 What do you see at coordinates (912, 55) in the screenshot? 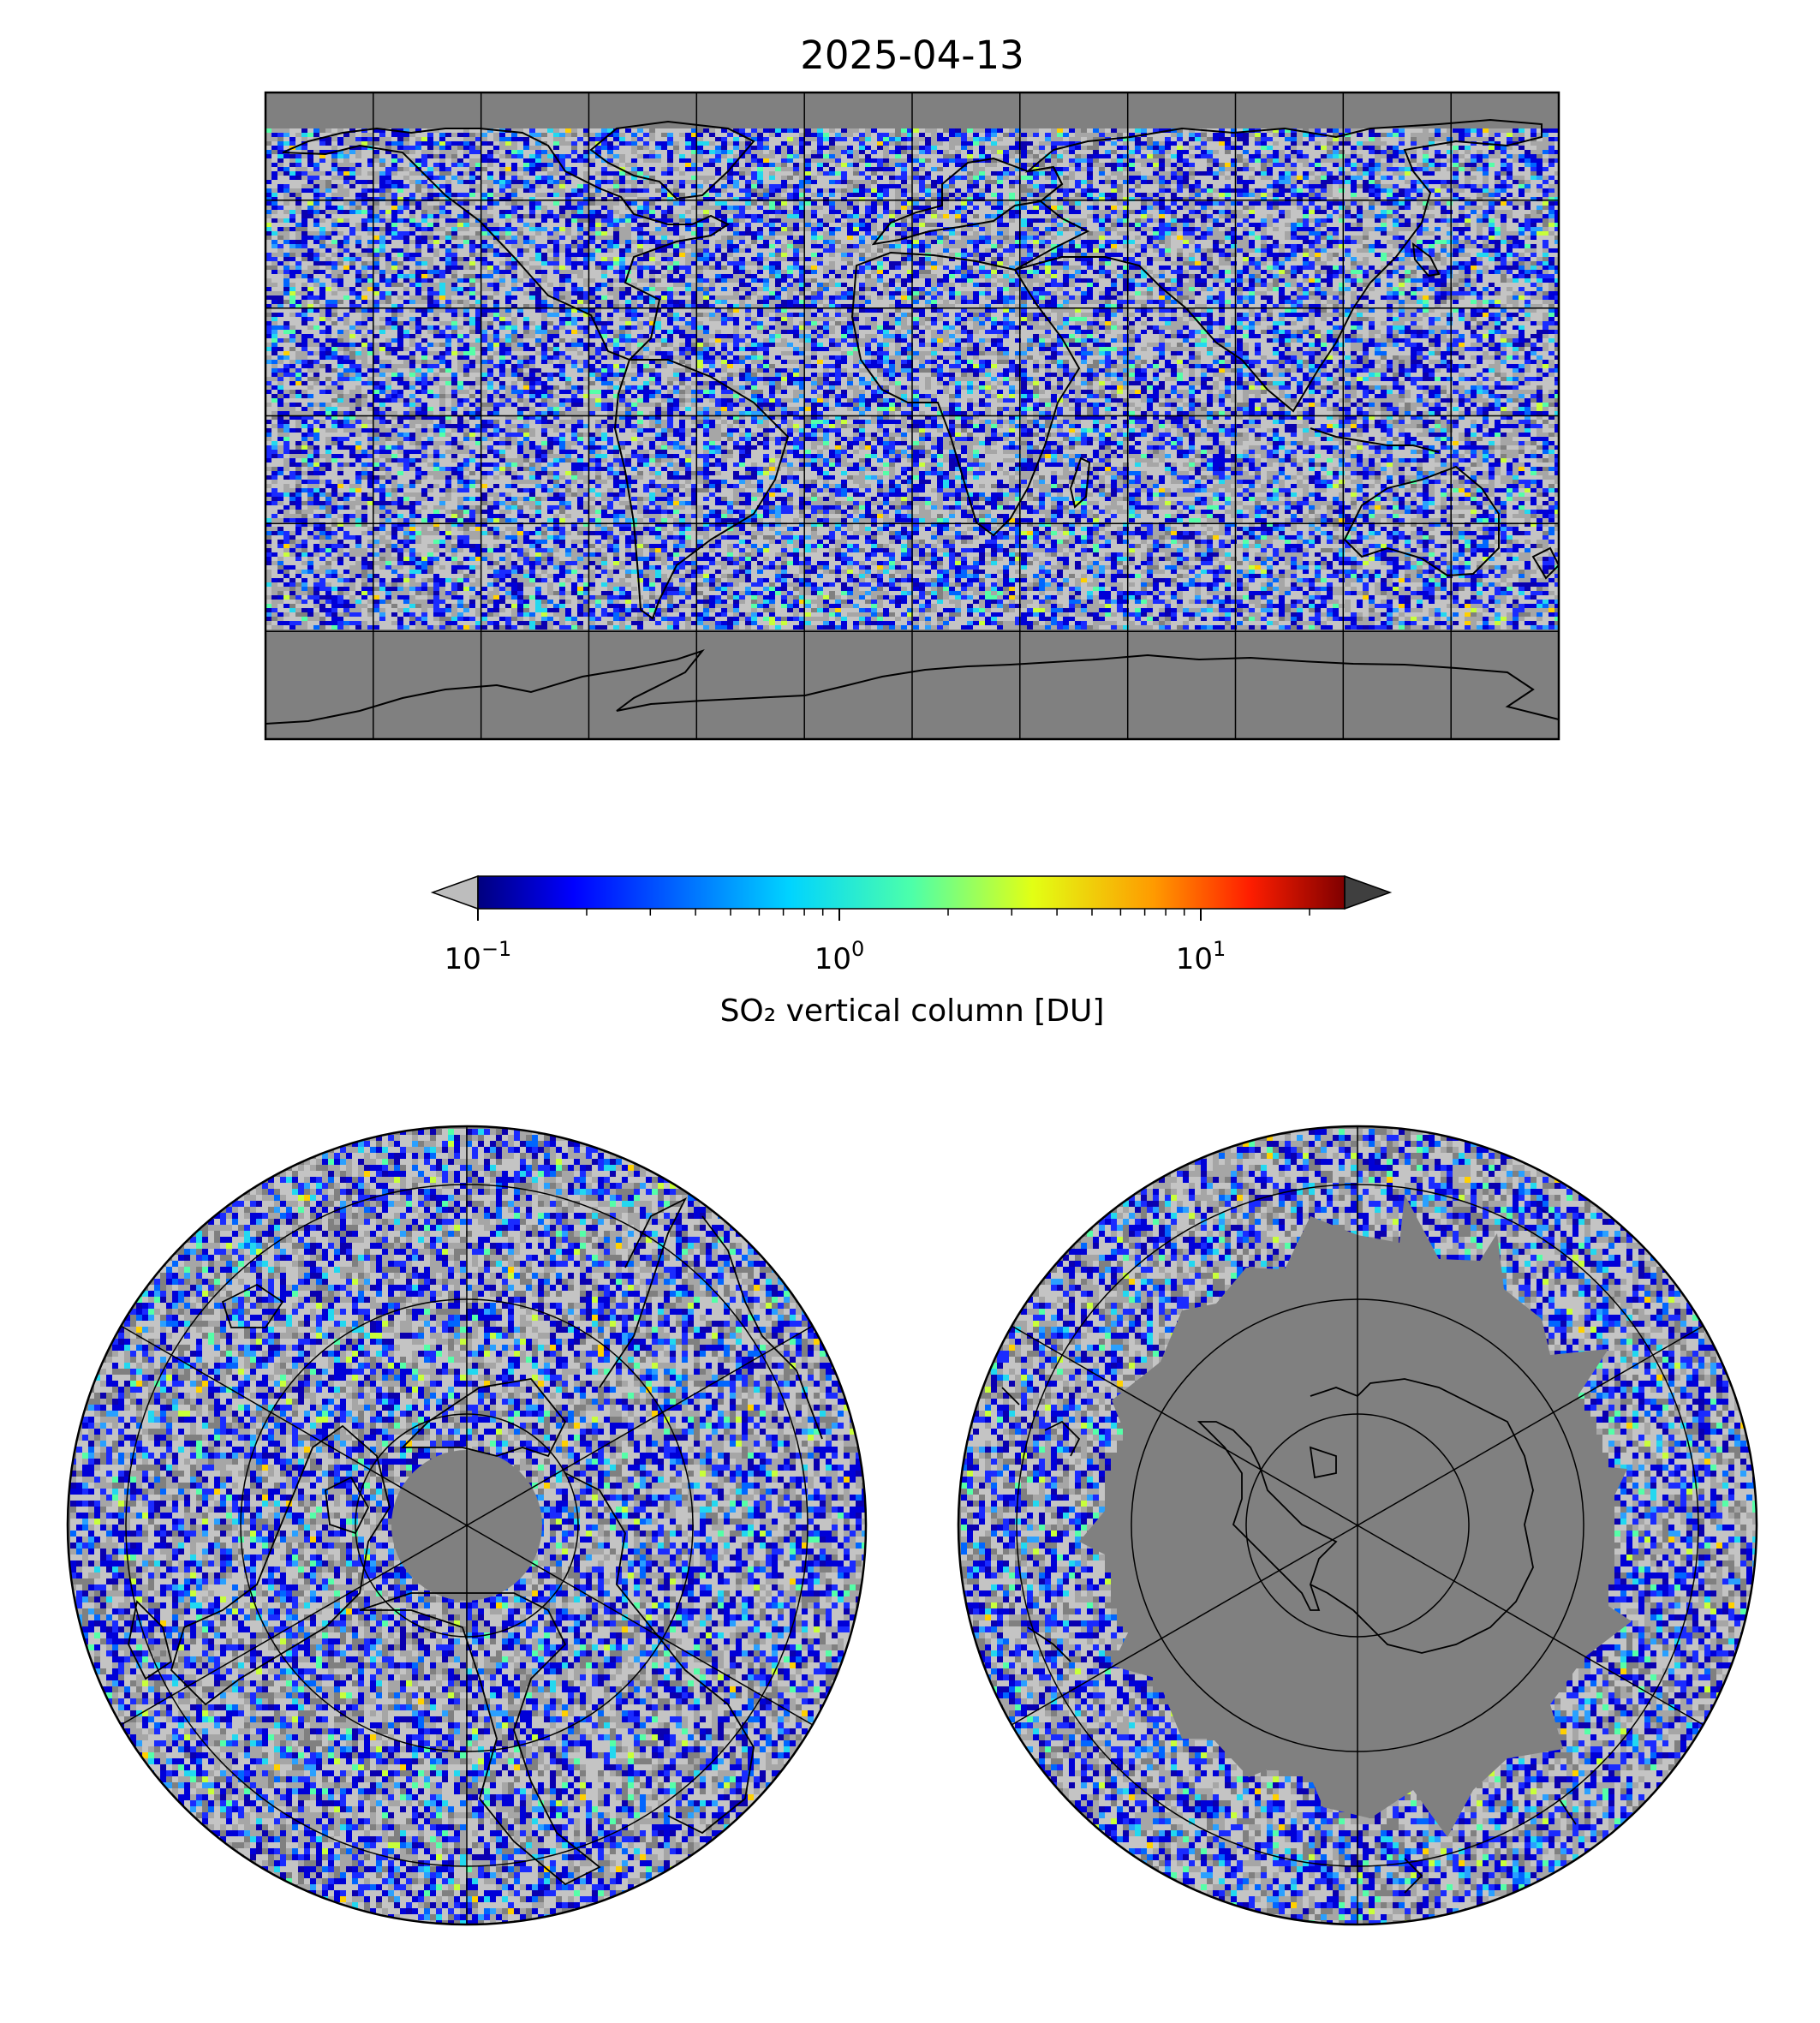
I see `figure-title: 2025-04-13` at bounding box center [912, 55].